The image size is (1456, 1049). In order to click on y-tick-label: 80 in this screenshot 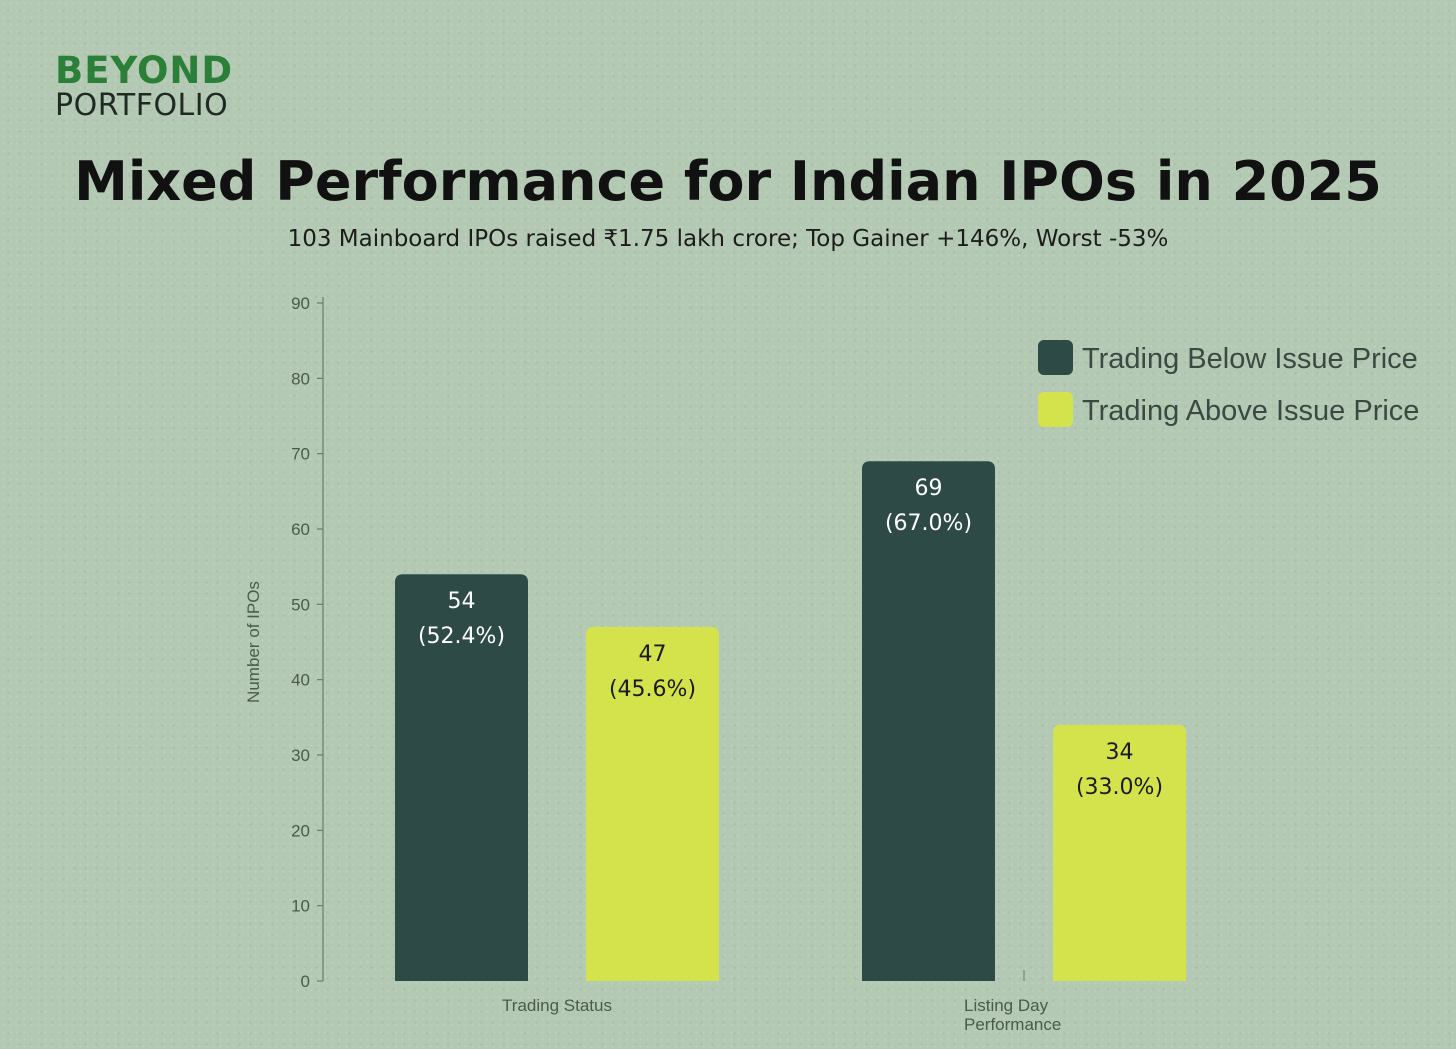, I will do `click(300, 378)`.